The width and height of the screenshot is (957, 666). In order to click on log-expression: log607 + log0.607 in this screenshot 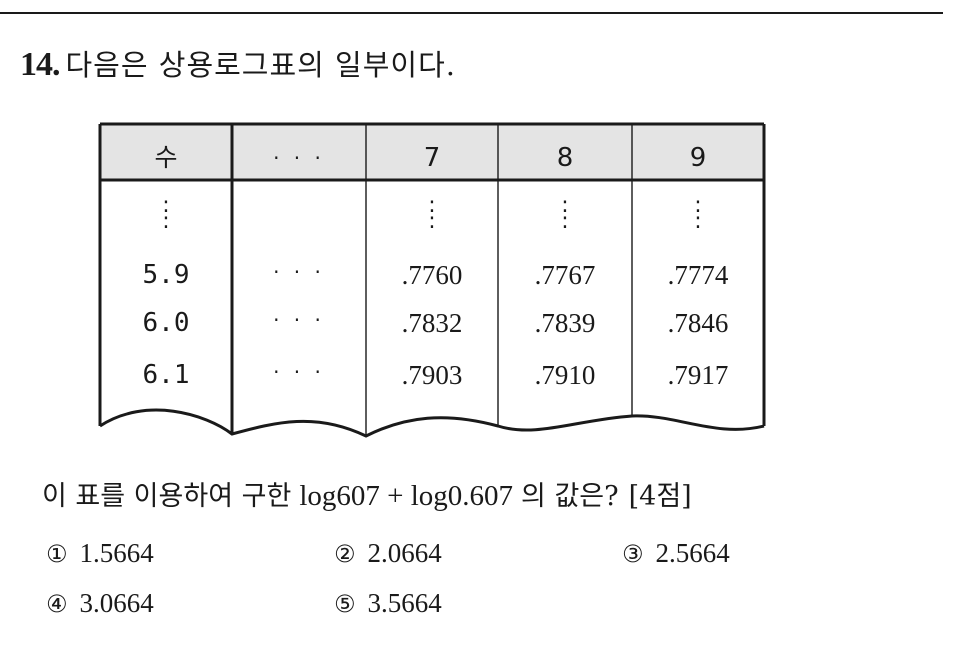, I will do `click(406, 496)`.